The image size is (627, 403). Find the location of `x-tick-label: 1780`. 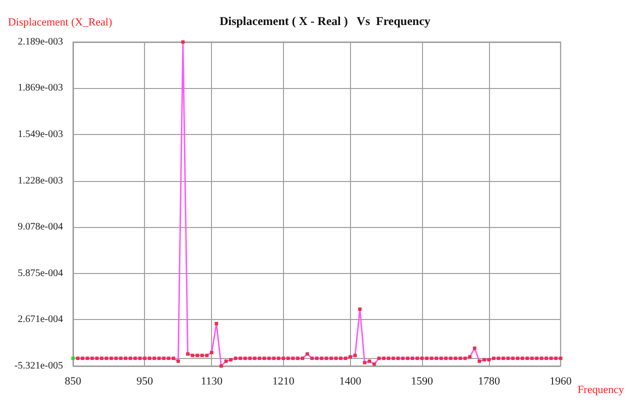

x-tick-label: 1780 is located at coordinates (489, 382).